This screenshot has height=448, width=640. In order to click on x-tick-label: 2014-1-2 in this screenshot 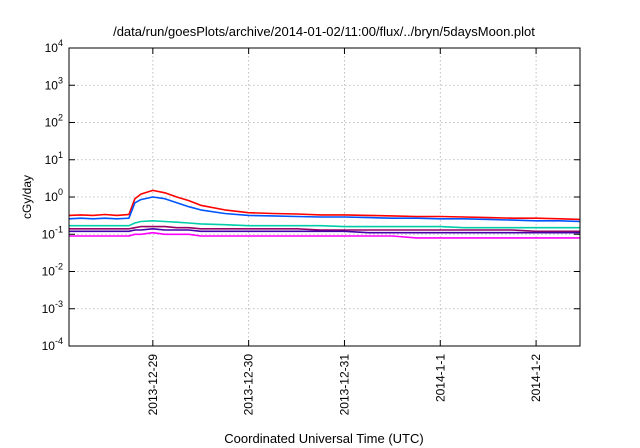, I will do `click(536, 378)`.